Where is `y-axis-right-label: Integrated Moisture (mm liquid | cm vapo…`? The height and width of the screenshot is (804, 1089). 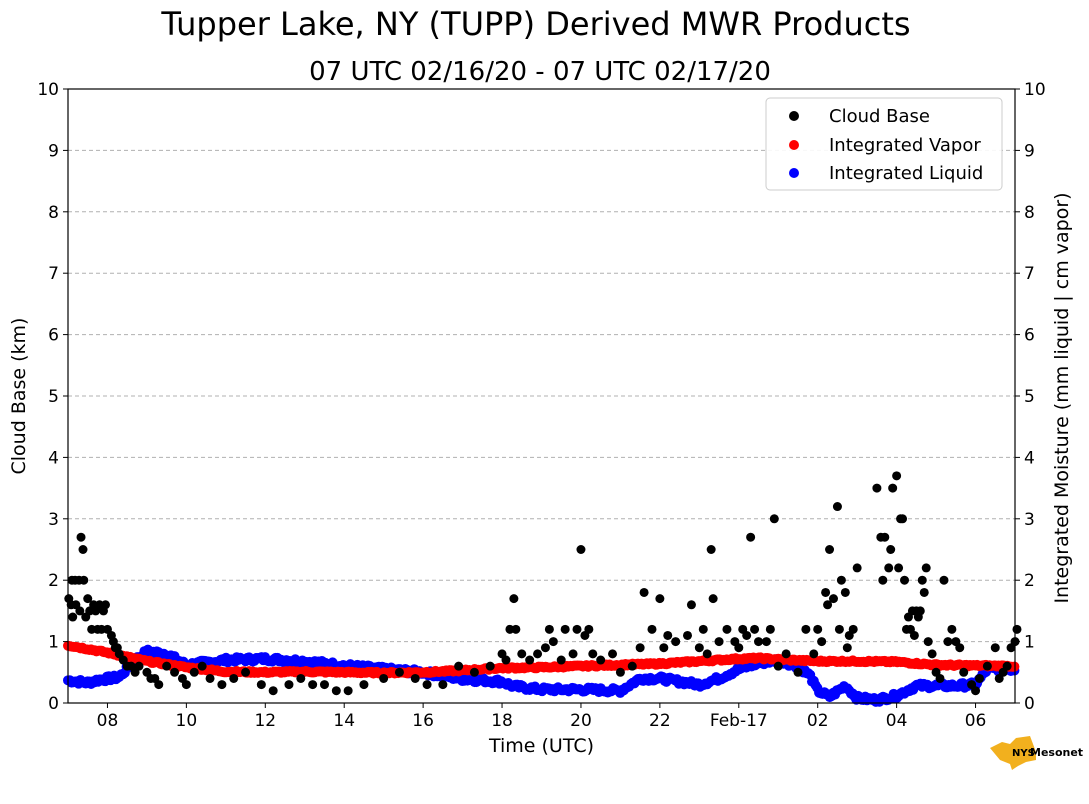 y-axis-right-label: Integrated Moisture (mm liquid | cm vapo… is located at coordinates (1062, 397).